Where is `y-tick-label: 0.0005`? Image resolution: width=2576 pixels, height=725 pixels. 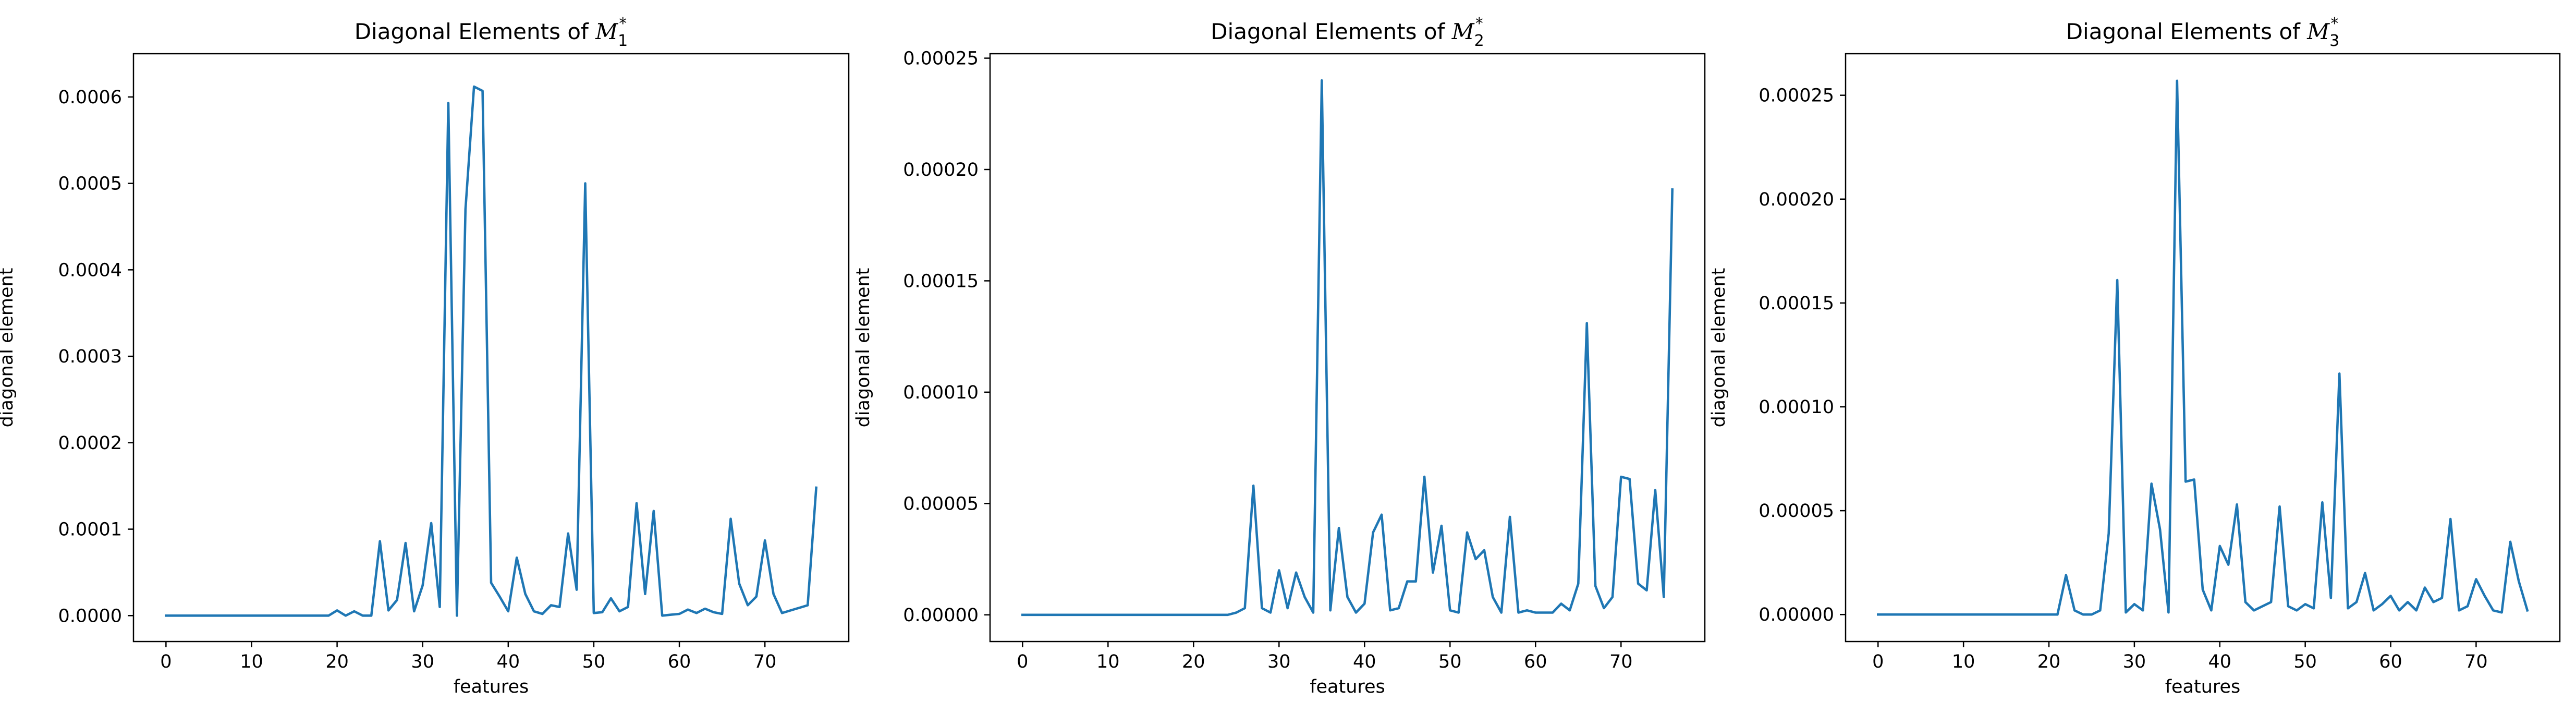
y-tick-label: 0.0005 is located at coordinates (90, 184).